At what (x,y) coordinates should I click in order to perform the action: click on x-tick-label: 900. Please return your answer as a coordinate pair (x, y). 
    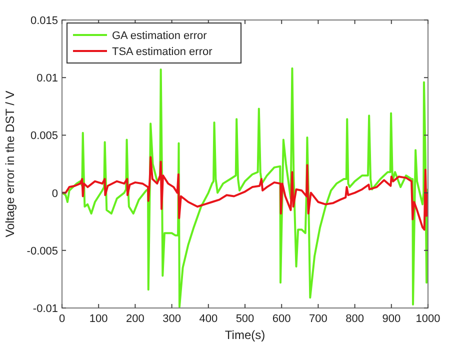
    Looking at the image, I should click on (391, 319).